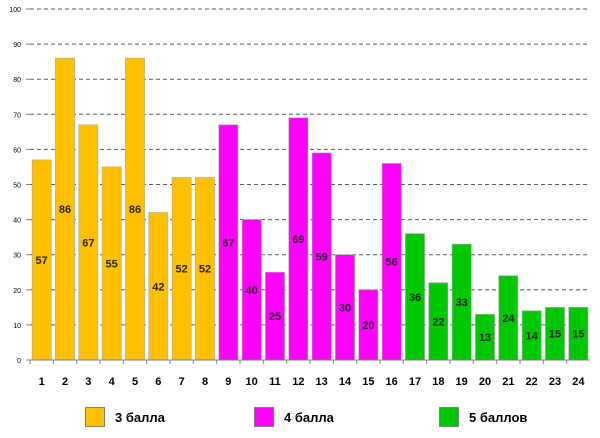  What do you see at coordinates (309, 417) in the screenshot?
I see `legend-label-4-balla: 4 балла` at bounding box center [309, 417].